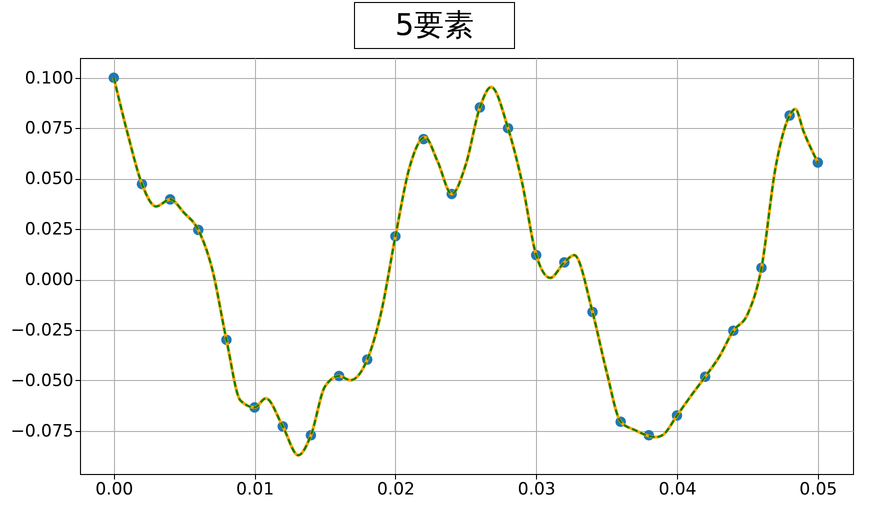  I want to click on chart-title: 5要素, so click(435, 25).